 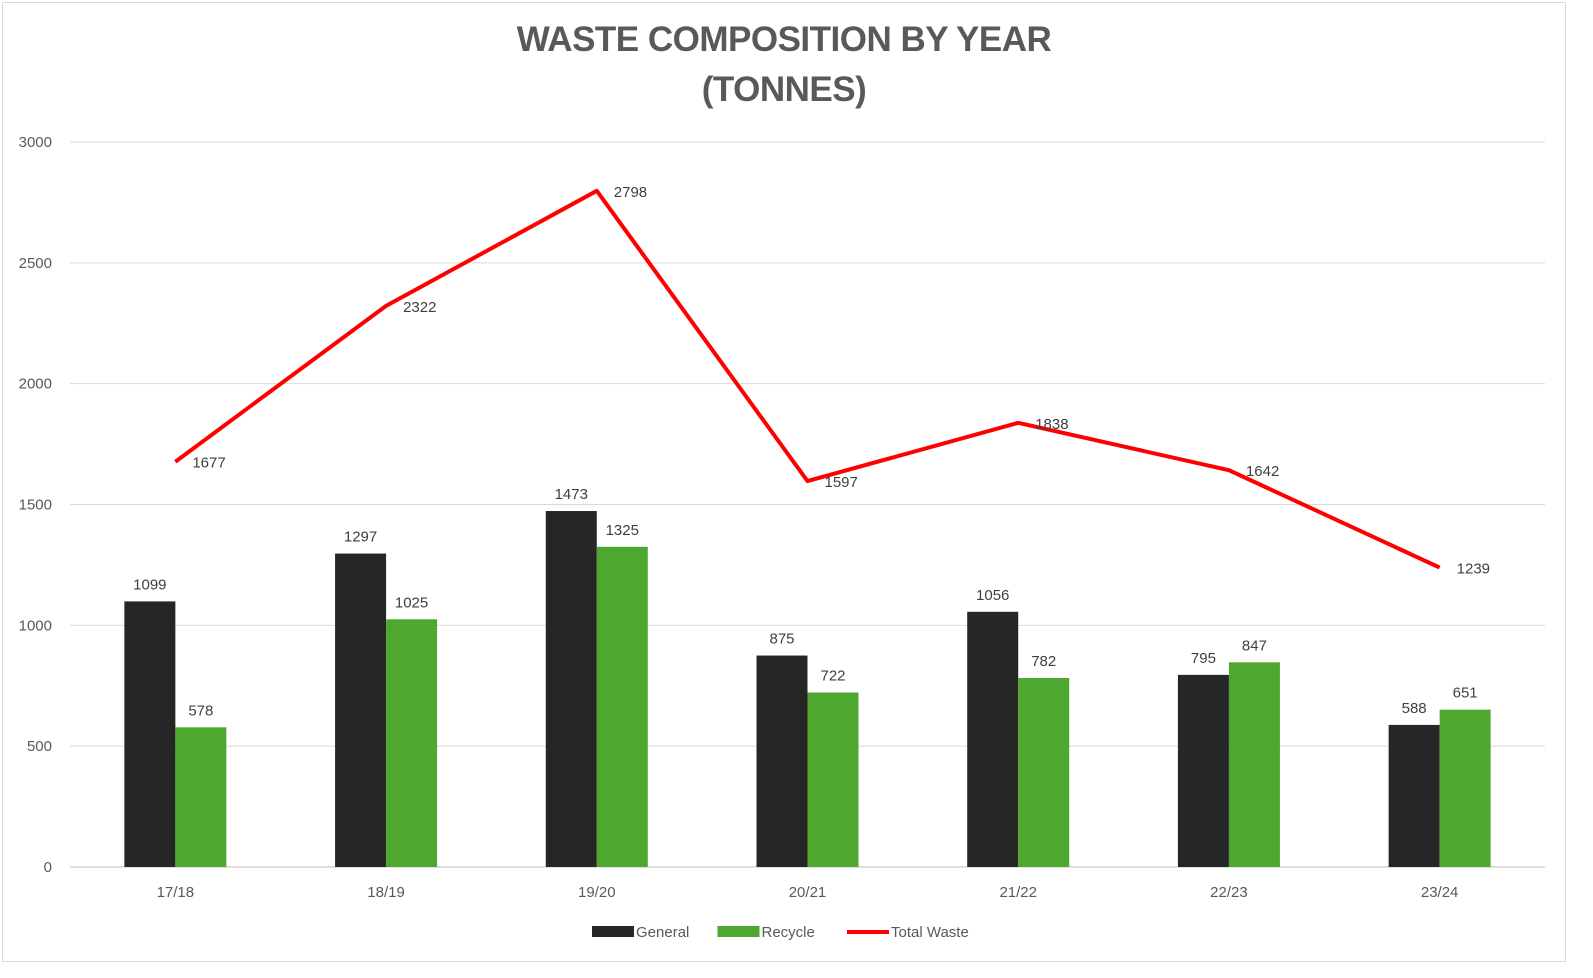 What do you see at coordinates (208, 463) in the screenshot?
I see `data-label: 1677` at bounding box center [208, 463].